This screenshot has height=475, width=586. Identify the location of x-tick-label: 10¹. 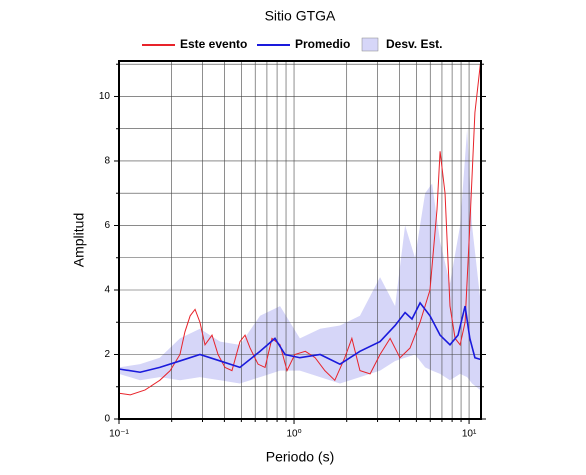
(469, 434).